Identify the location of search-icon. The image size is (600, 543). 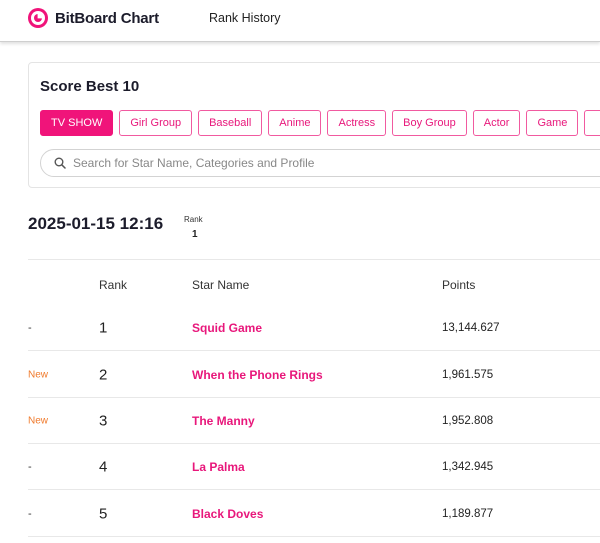
(60, 163).